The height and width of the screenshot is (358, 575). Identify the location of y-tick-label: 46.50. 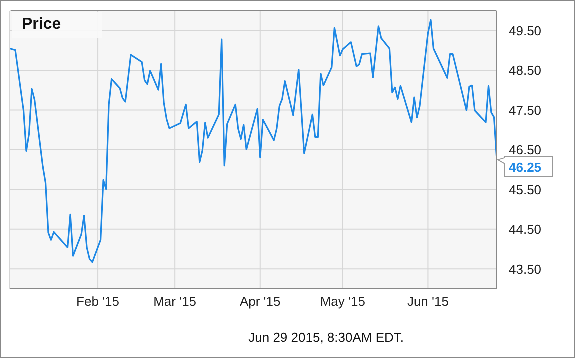
(525, 150).